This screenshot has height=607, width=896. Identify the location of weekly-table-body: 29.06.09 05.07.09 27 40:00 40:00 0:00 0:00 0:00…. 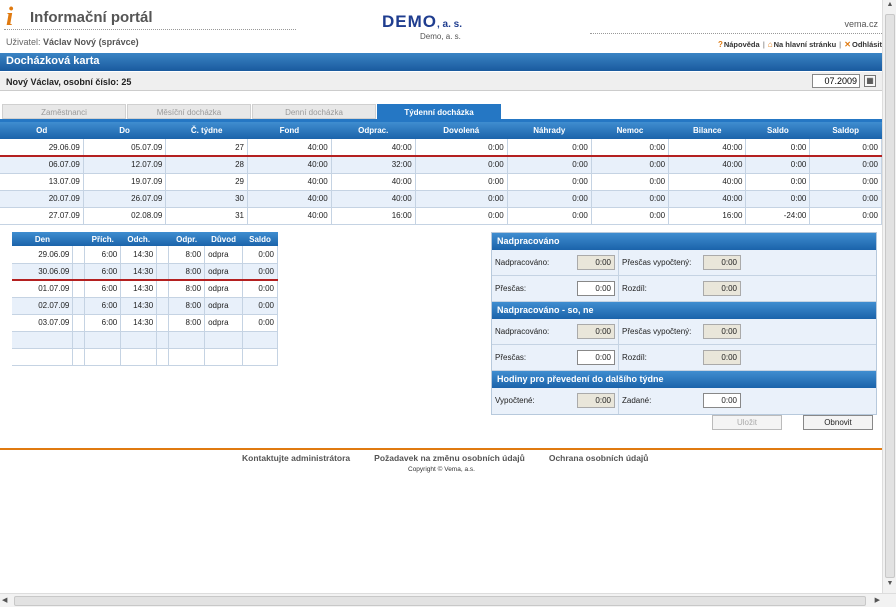
(441, 182).